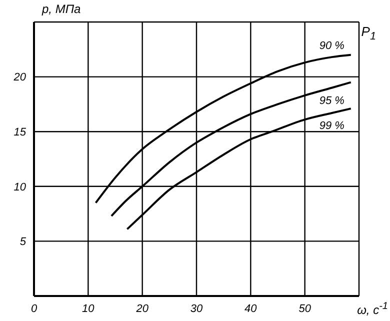 This screenshot has height=321, width=390. Describe the element at coordinates (19, 78) in the screenshot. I see `y-tick-label: 20` at that location.